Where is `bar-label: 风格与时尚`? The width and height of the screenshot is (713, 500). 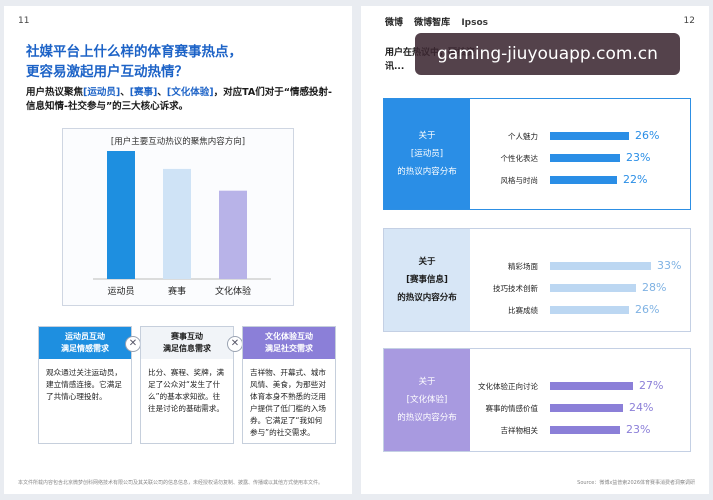 bar-label: 风格与时尚 is located at coordinates (519, 180).